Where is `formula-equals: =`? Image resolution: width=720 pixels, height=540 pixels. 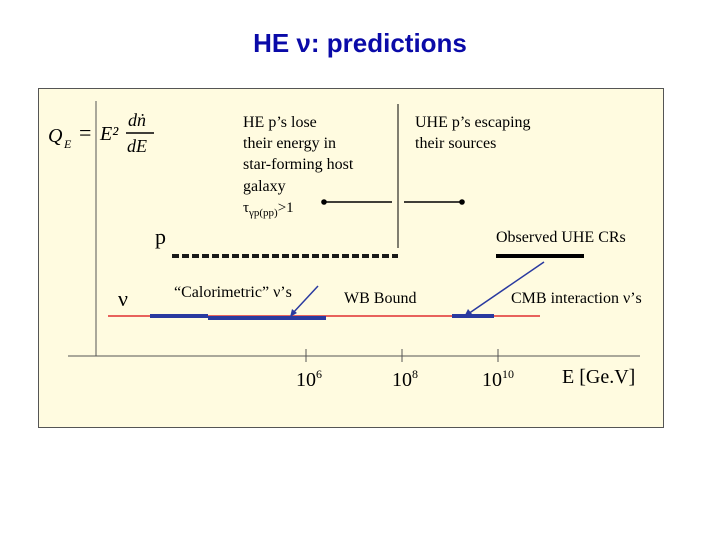 formula-equals: = is located at coordinates (85, 132).